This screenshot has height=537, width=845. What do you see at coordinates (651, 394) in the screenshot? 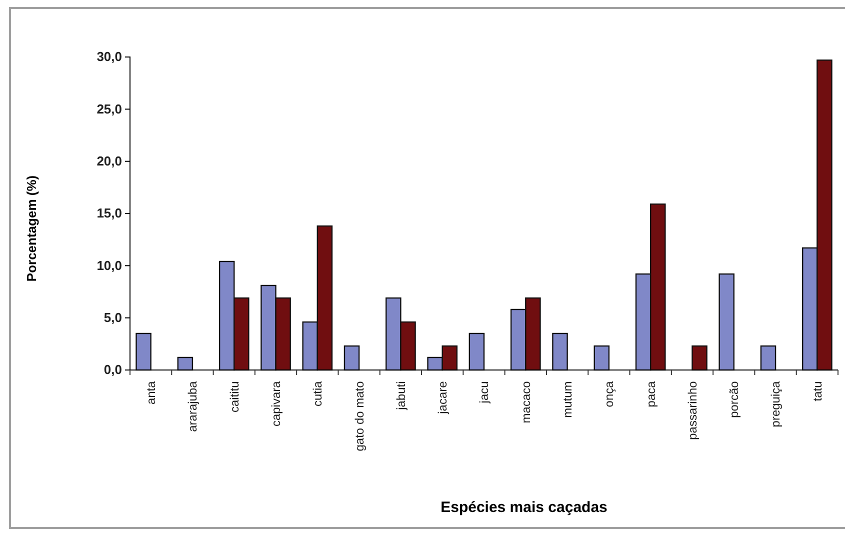
I see `x-tick-label: paca` at bounding box center [651, 394].